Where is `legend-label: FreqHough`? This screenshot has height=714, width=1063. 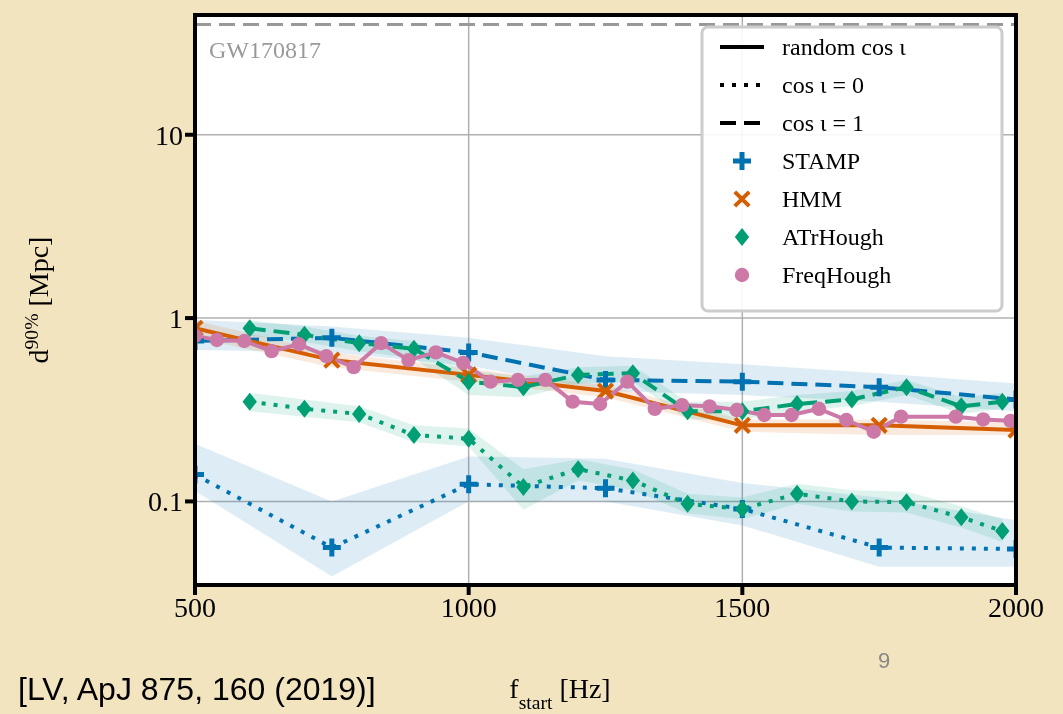
legend-label: FreqHough is located at coordinates (837, 275).